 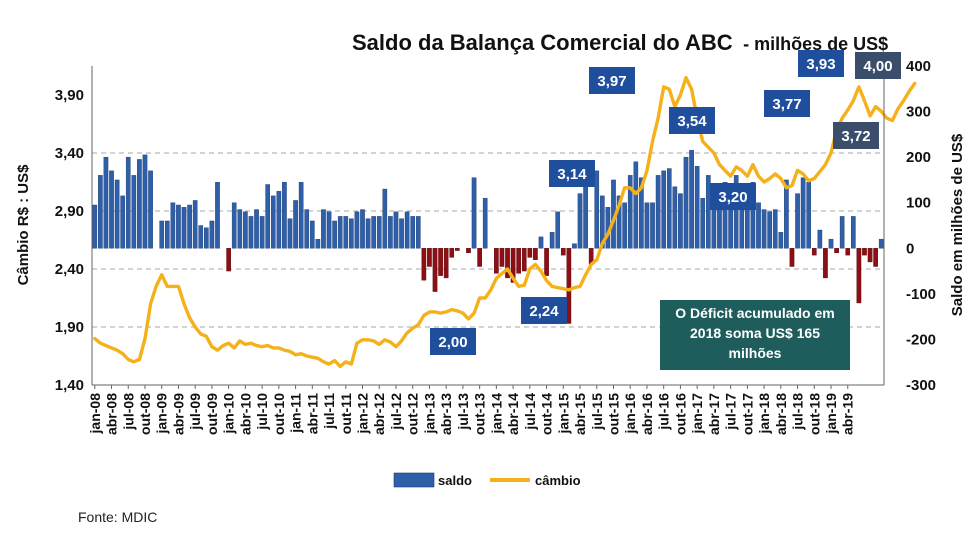 What do you see at coordinates (647, 414) in the screenshot?
I see `x-tick-label: abr-16` at bounding box center [647, 414].